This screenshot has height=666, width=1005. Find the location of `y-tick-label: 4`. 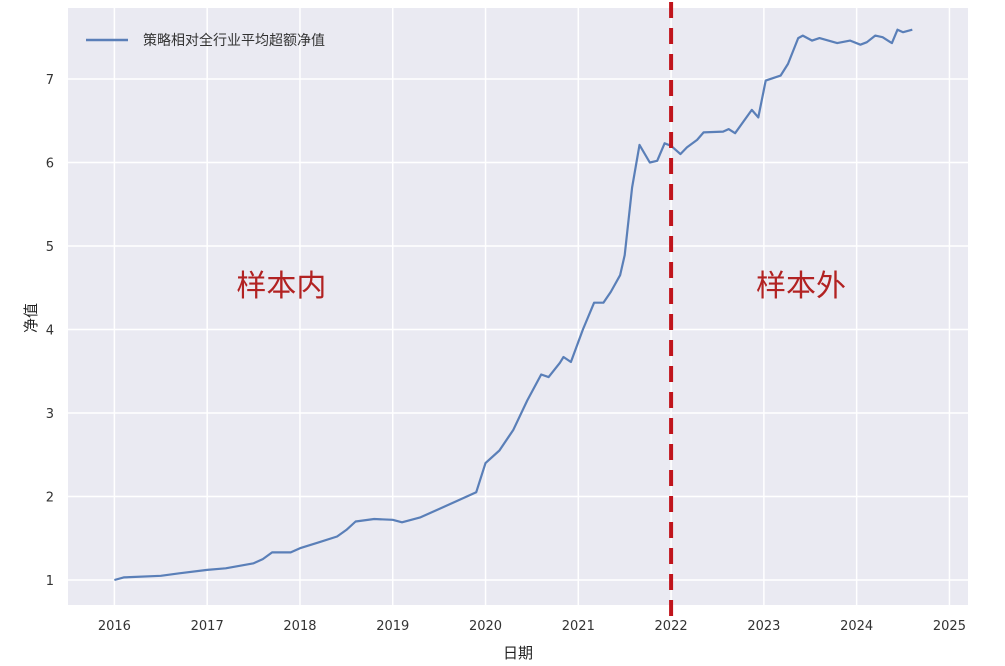

y-tick-label: 4 is located at coordinates (50, 330).